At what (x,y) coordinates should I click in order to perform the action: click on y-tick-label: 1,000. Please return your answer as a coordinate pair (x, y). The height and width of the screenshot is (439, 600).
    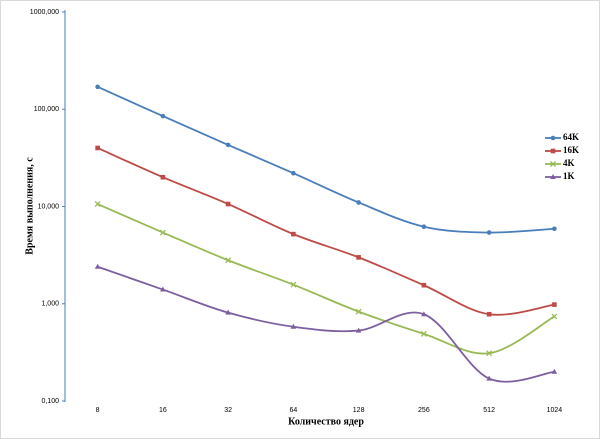
    Looking at the image, I should click on (50, 304).